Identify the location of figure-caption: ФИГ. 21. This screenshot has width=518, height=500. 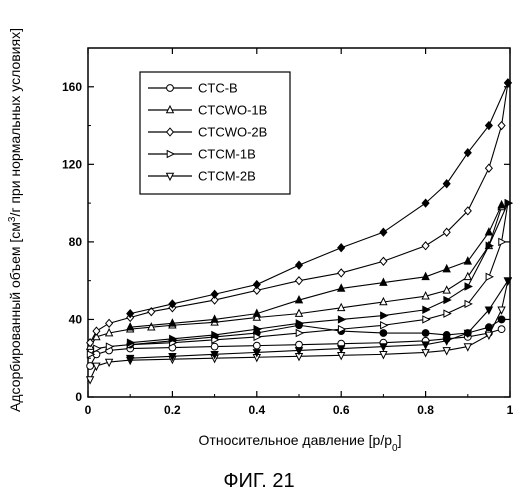
(259, 481).